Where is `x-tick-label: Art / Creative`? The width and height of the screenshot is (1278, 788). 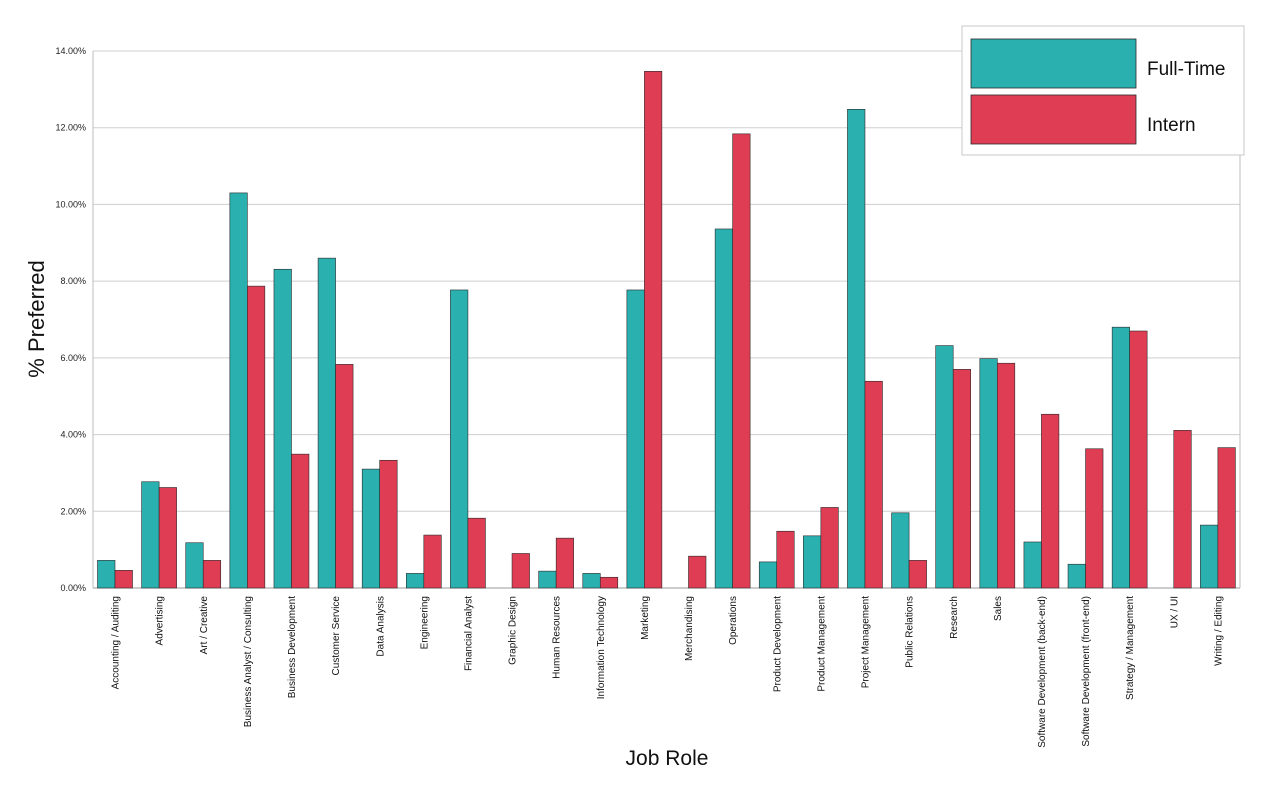 x-tick-label: Art / Creative is located at coordinates (204, 625).